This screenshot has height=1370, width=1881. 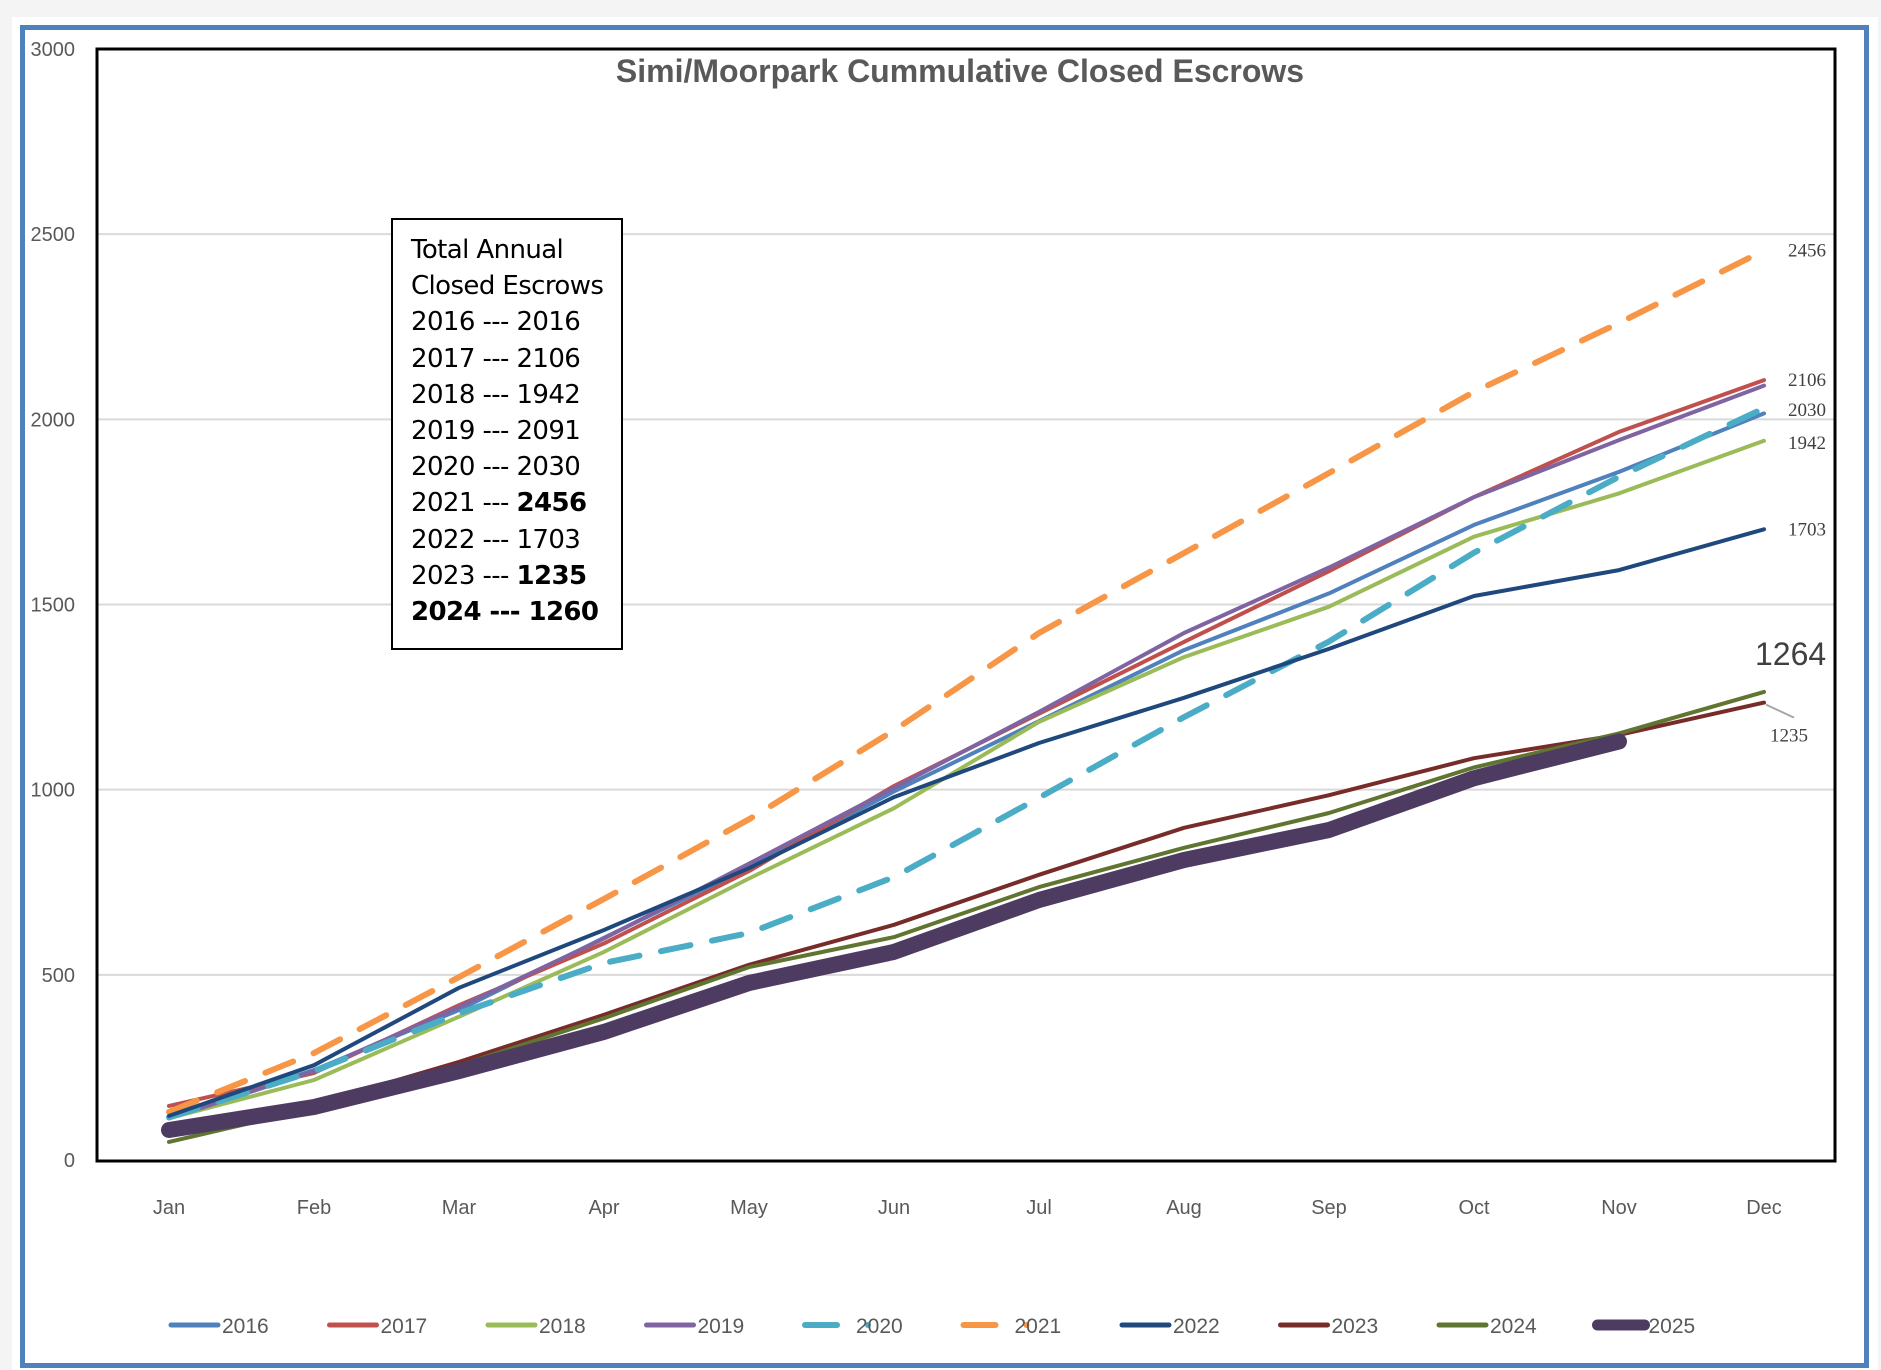 I want to click on legend-item-2025: 2025, so click(x=1644, y=1326).